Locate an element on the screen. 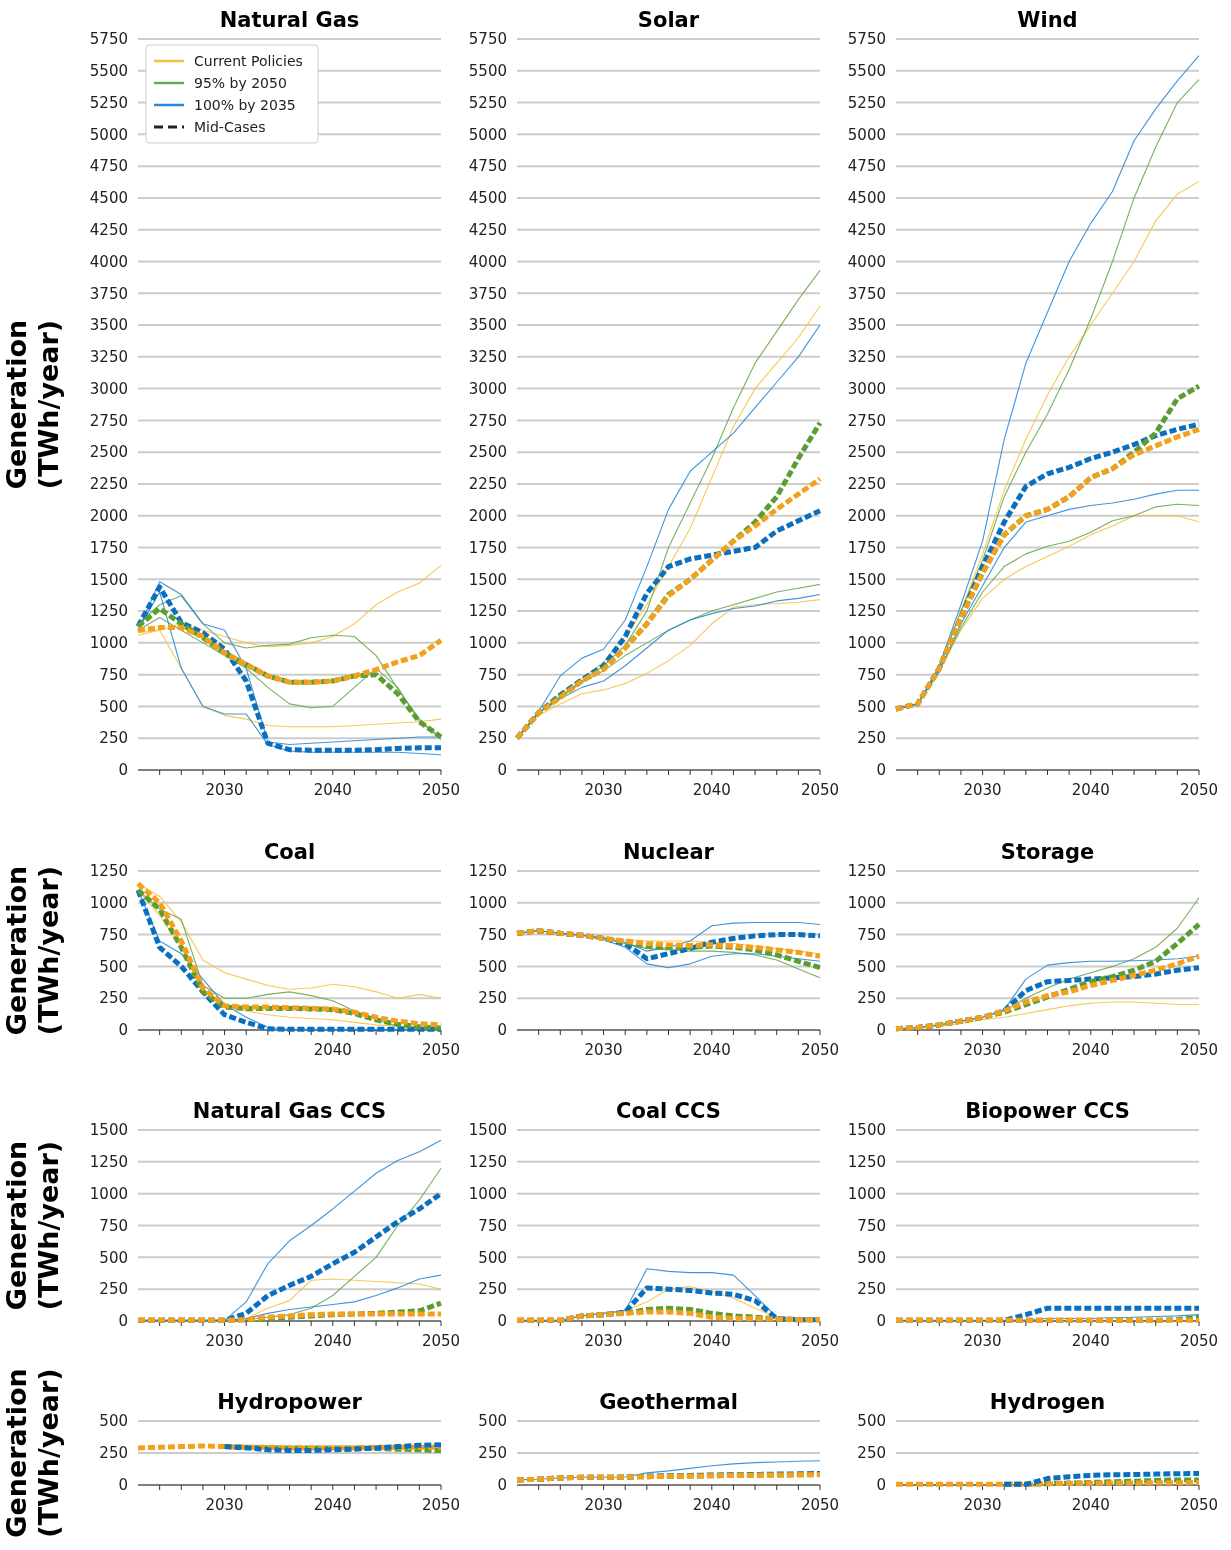 The height and width of the screenshot is (1550, 1231). chart-title: Natural Gas is located at coordinates (289, 20).